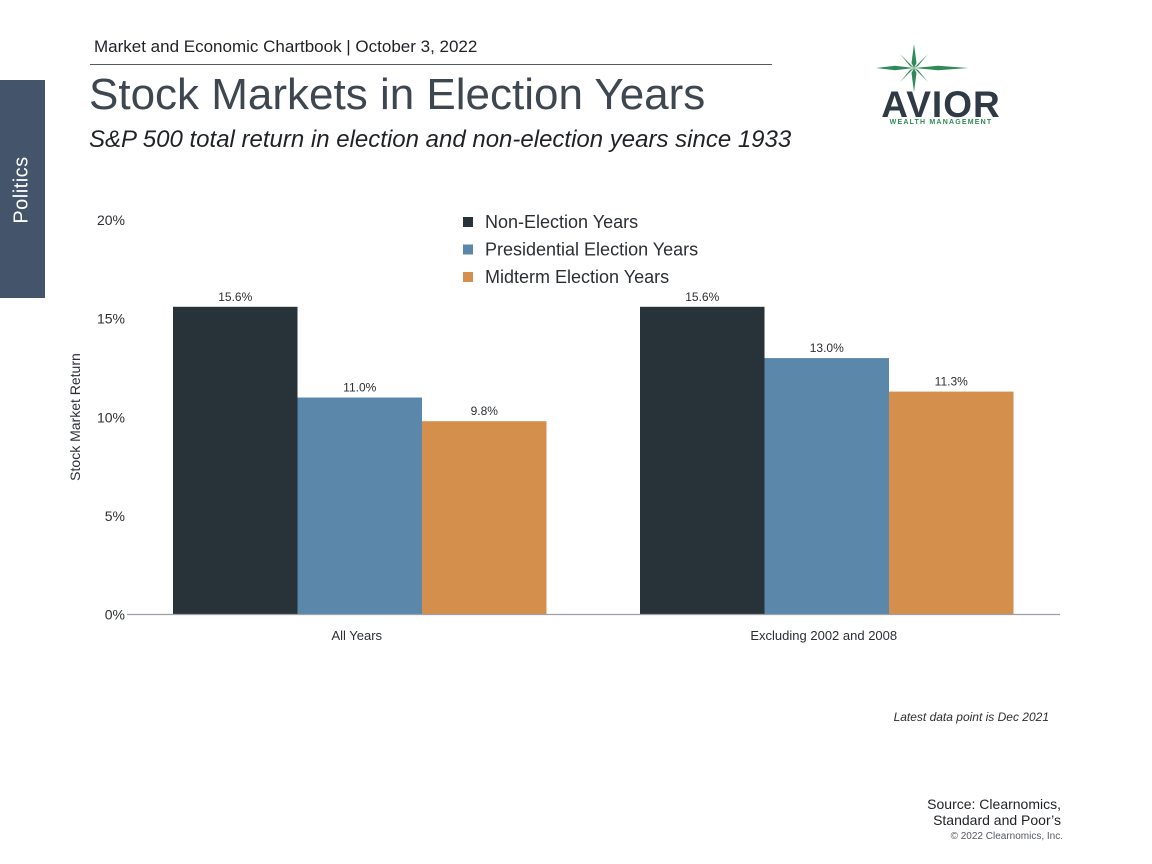 The width and height of the screenshot is (1152, 864). What do you see at coordinates (951, 382) in the screenshot?
I see `bar-value-label: 11.3%` at bounding box center [951, 382].